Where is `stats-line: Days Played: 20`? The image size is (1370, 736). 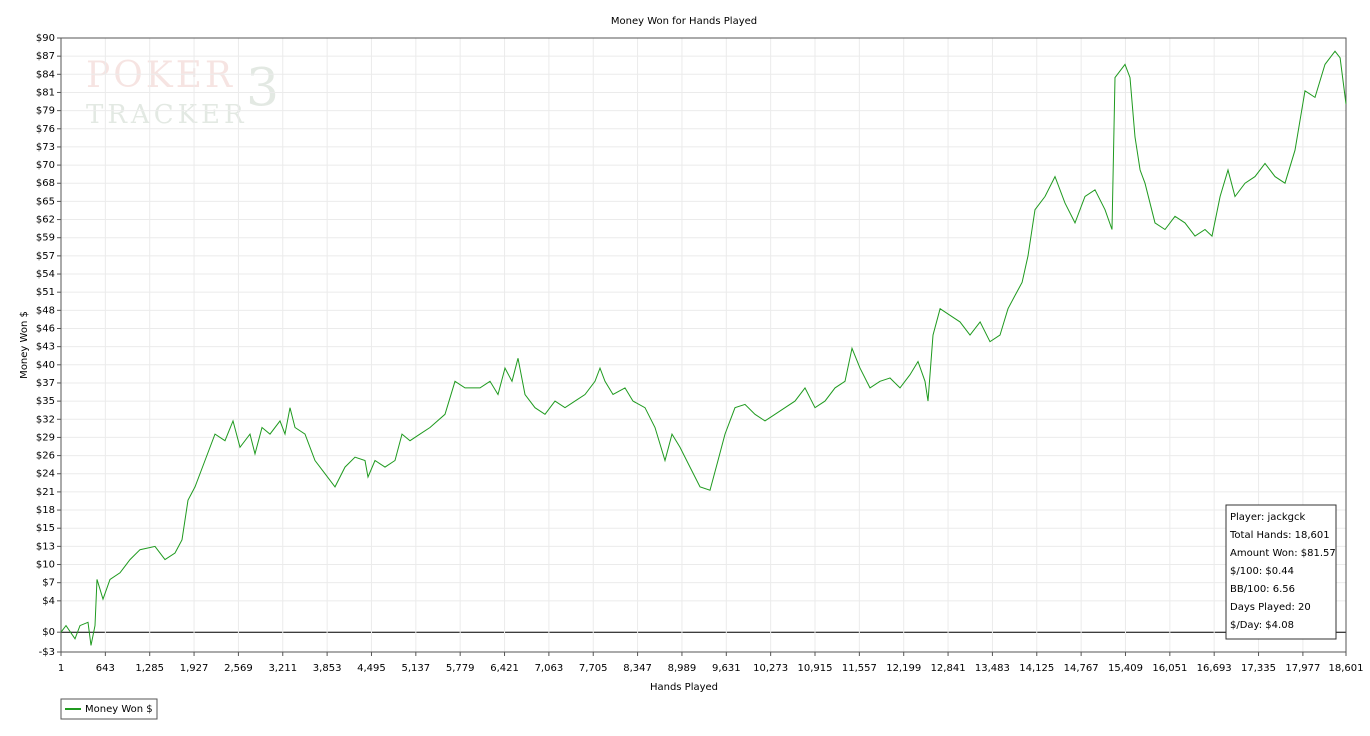 stats-line: Days Played: 20 is located at coordinates (1270, 607).